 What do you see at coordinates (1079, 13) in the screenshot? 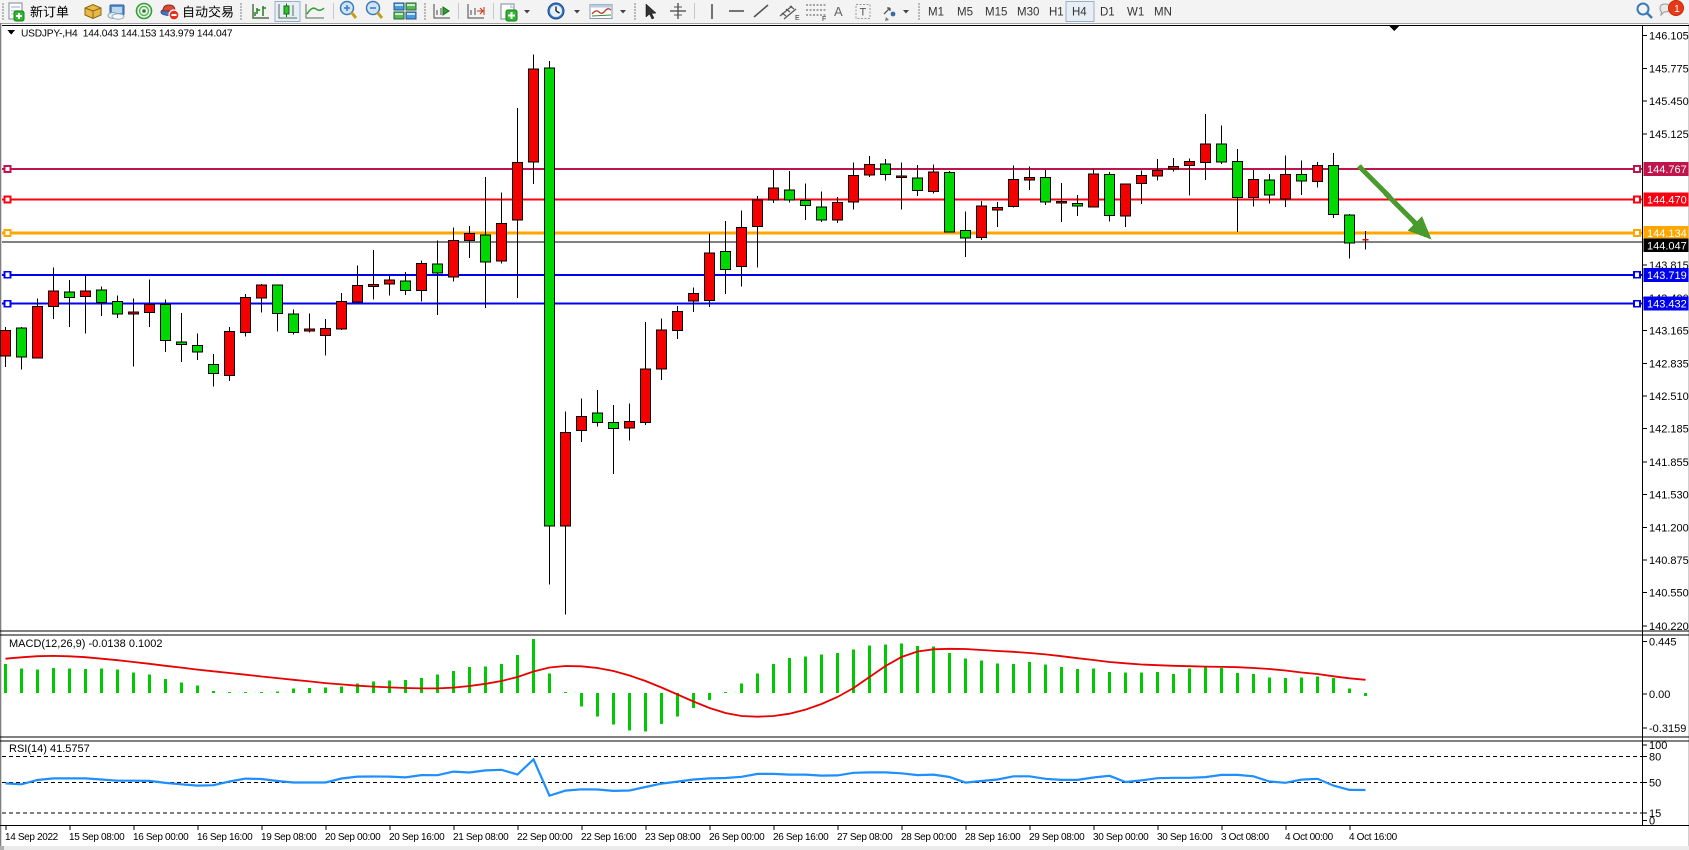
I see `svg-text: H4` at bounding box center [1079, 13].